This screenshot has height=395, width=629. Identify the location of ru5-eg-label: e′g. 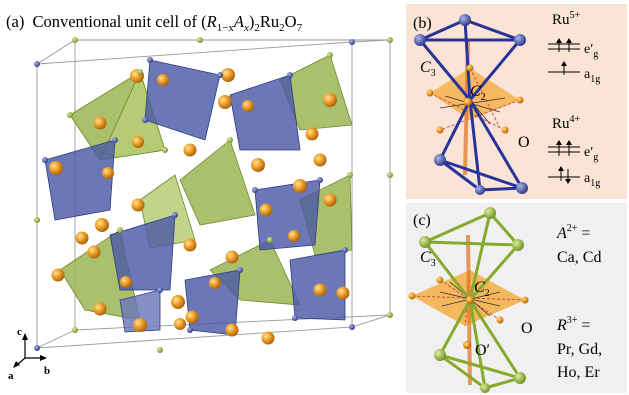
(591, 51).